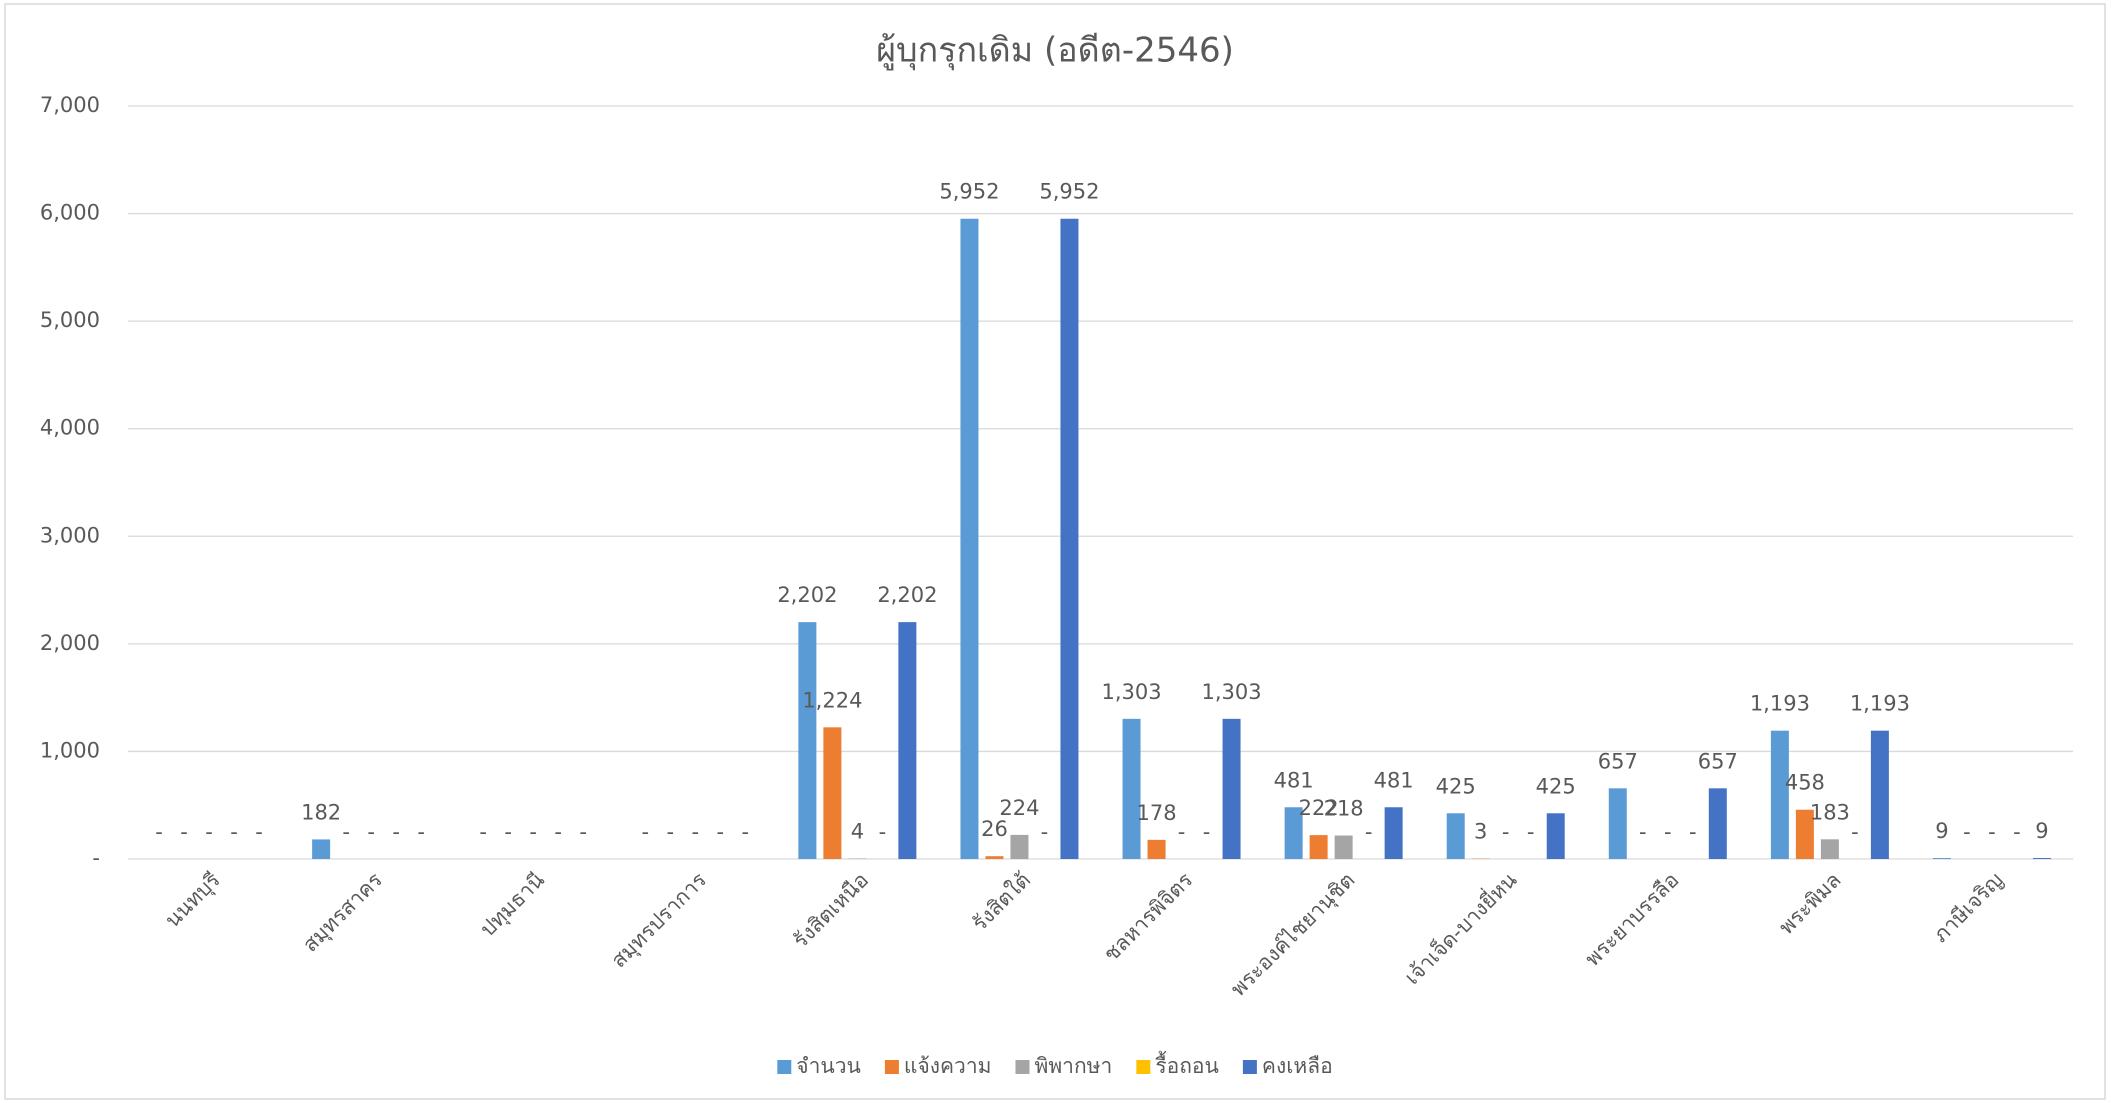 The width and height of the screenshot is (2111, 1103). Describe the element at coordinates (70, 643) in the screenshot. I see `y-tick-label: 2,000` at that location.